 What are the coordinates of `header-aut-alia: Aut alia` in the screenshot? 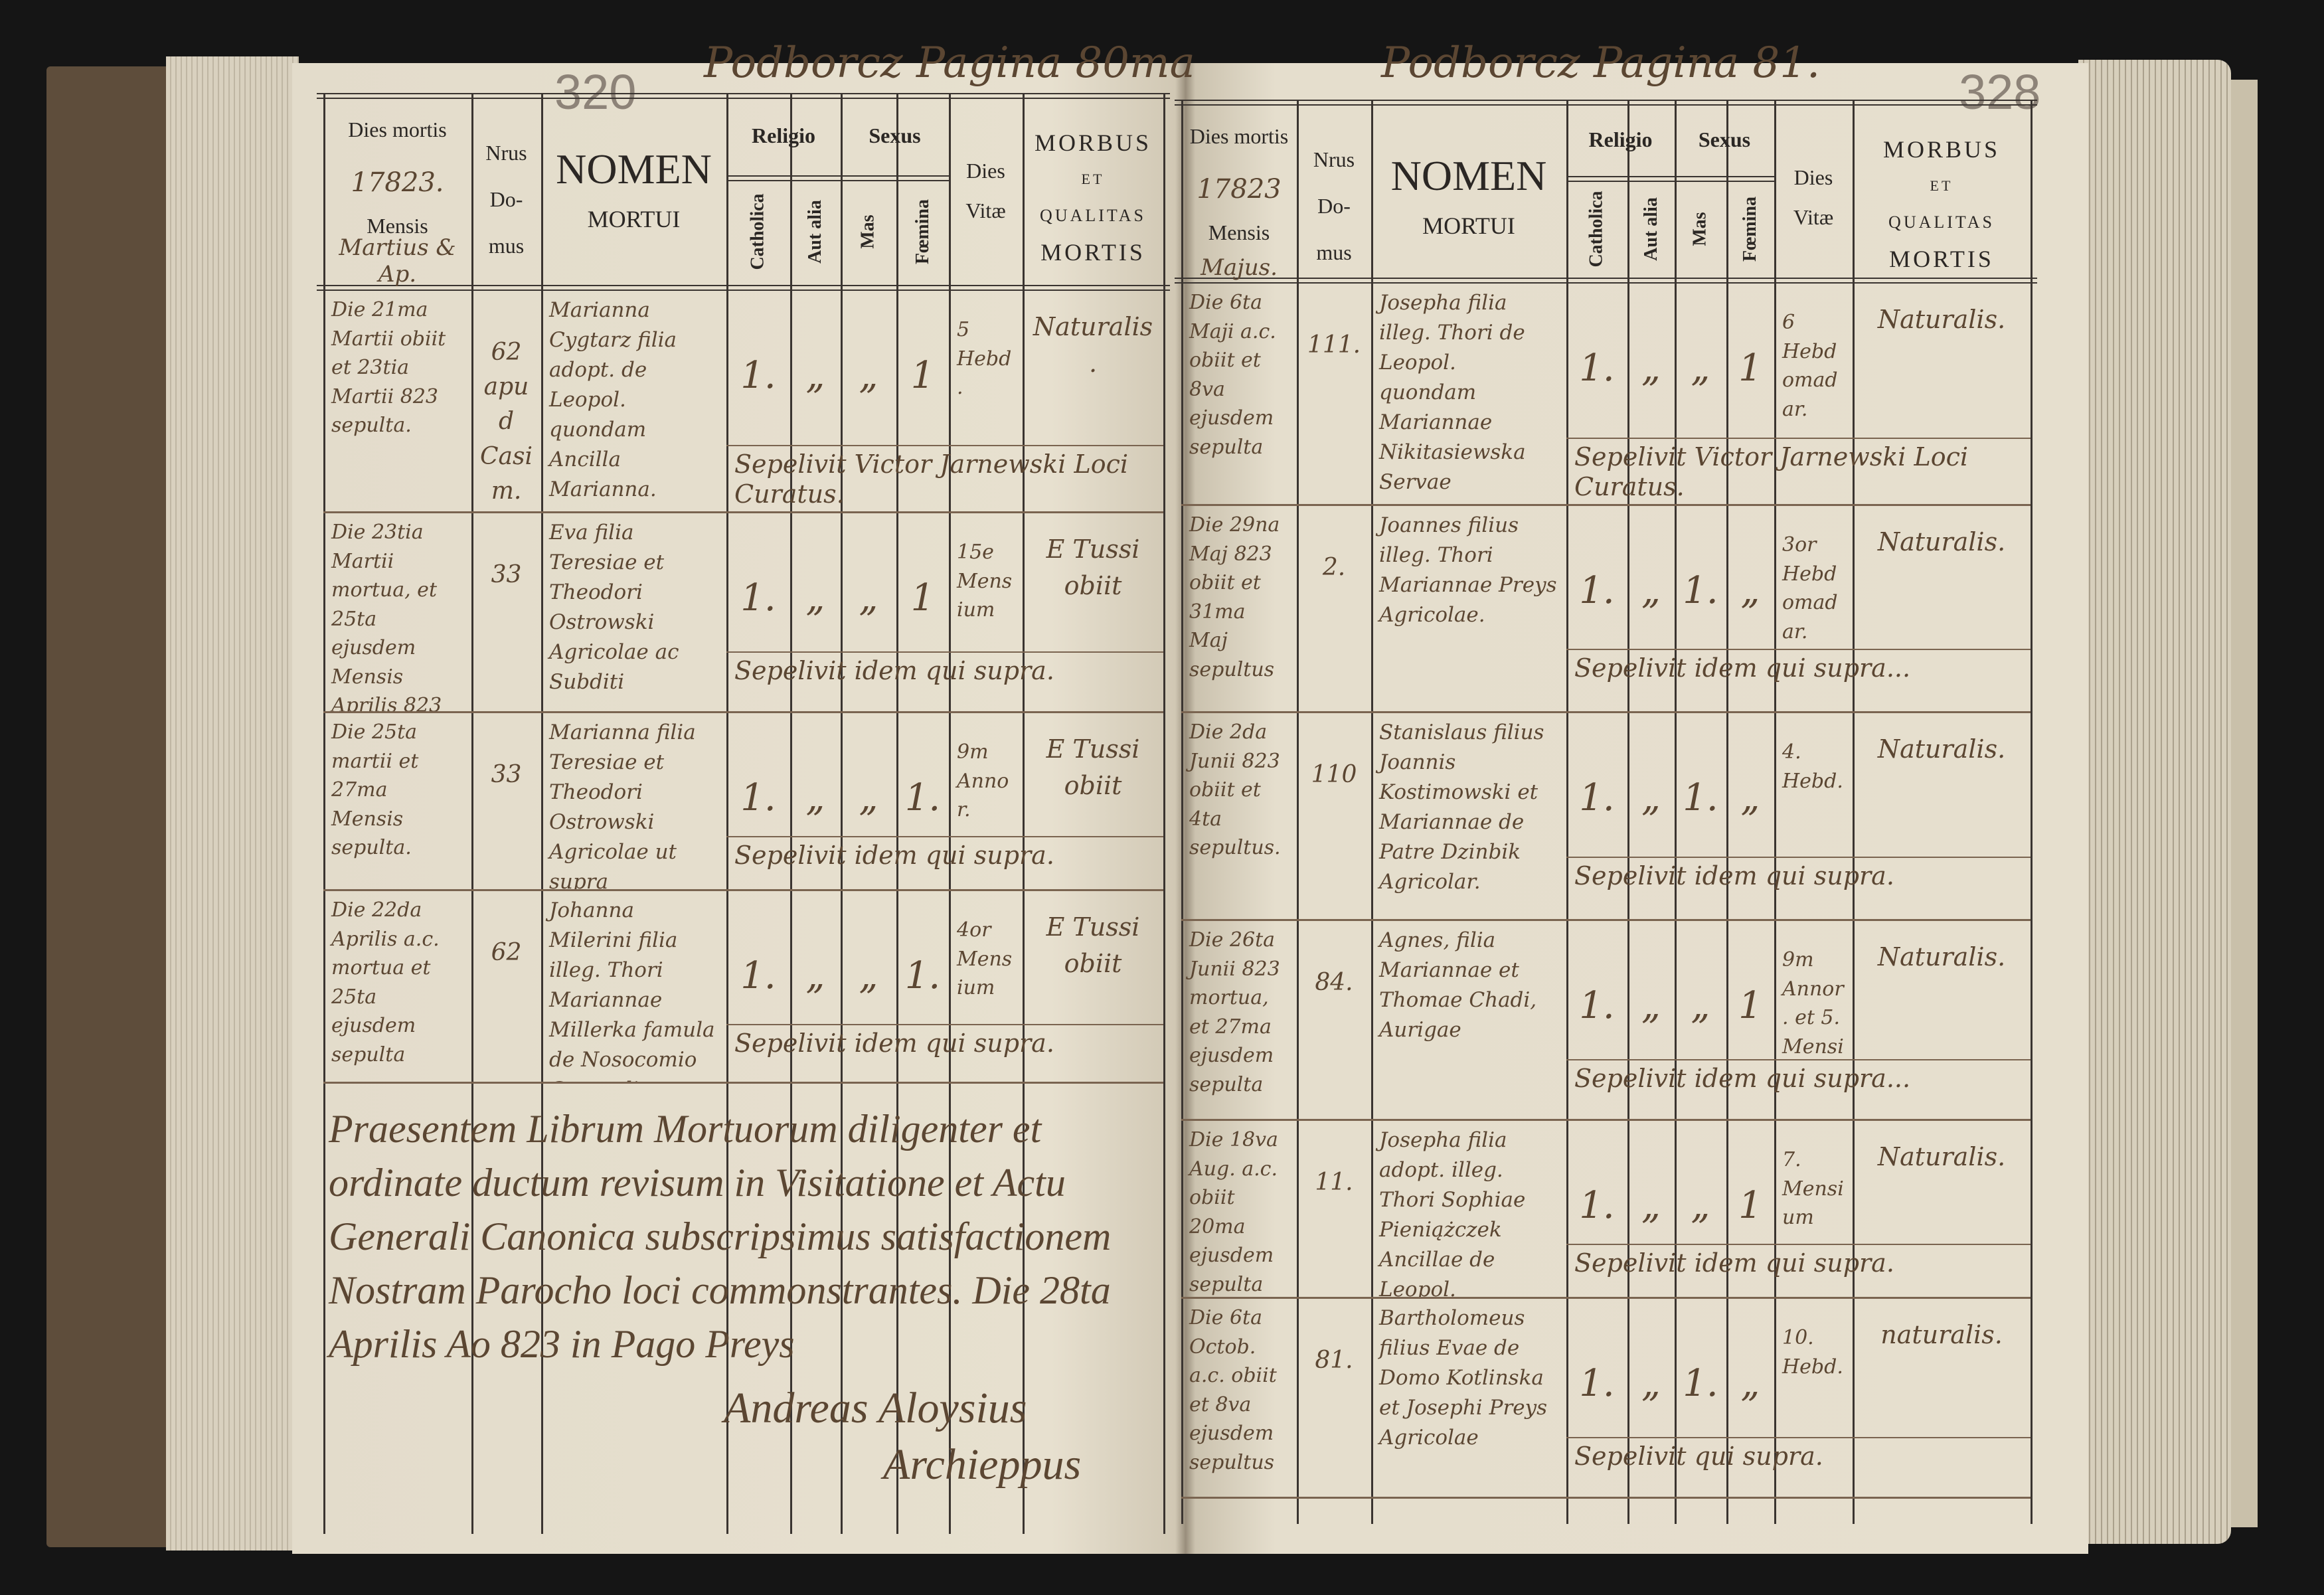 It's located at (1651, 229).